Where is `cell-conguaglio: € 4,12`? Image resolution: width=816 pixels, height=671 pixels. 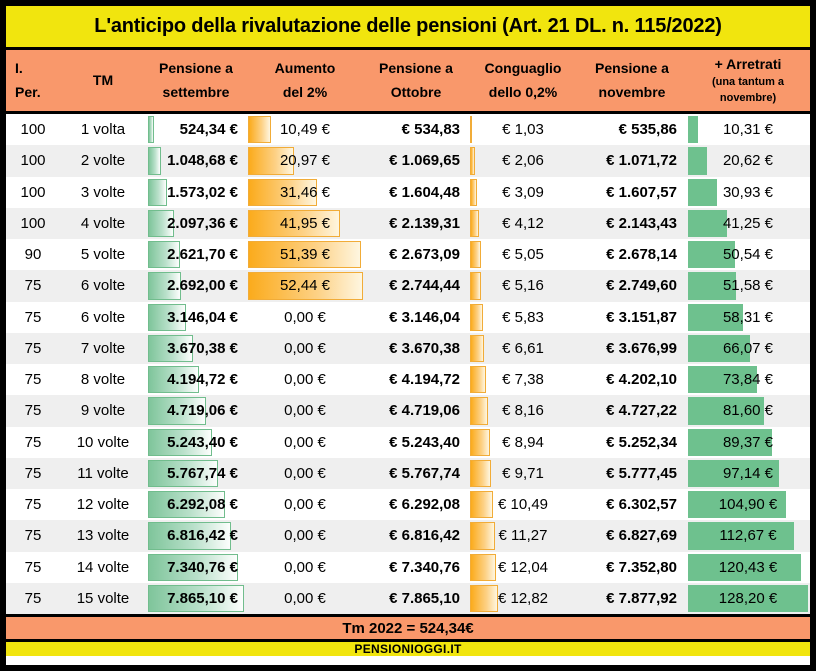 cell-conguaglio: € 4,12 is located at coordinates (523, 223).